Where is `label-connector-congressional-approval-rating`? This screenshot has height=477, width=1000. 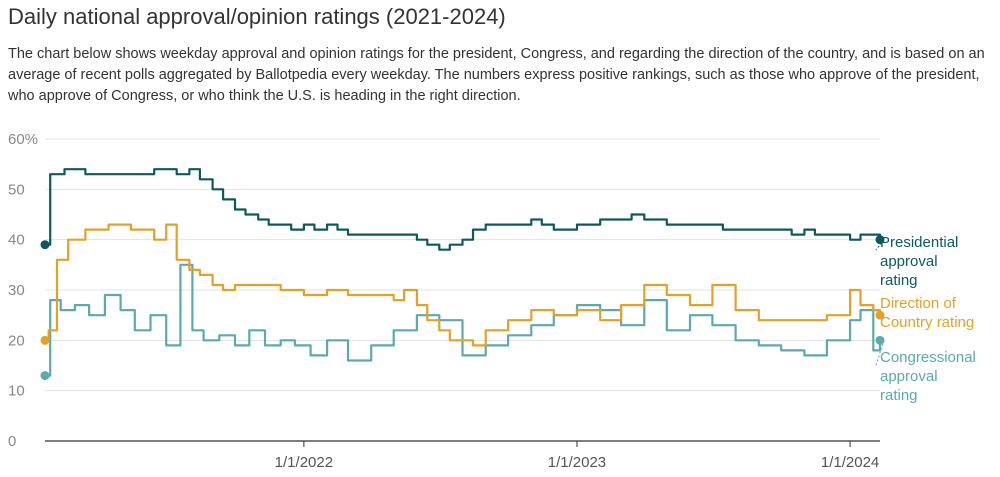
label-connector-congressional-approval-rating is located at coordinates (880, 353).